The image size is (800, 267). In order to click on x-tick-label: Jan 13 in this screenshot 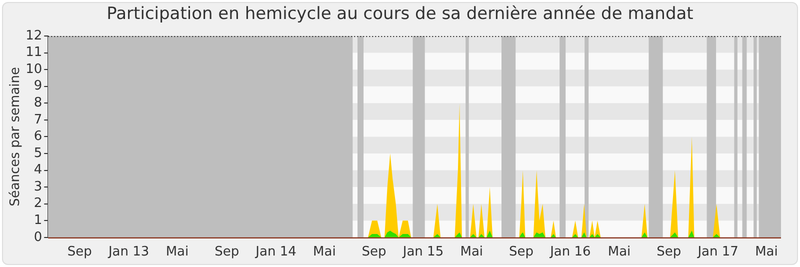, I will do `click(128, 252)`.